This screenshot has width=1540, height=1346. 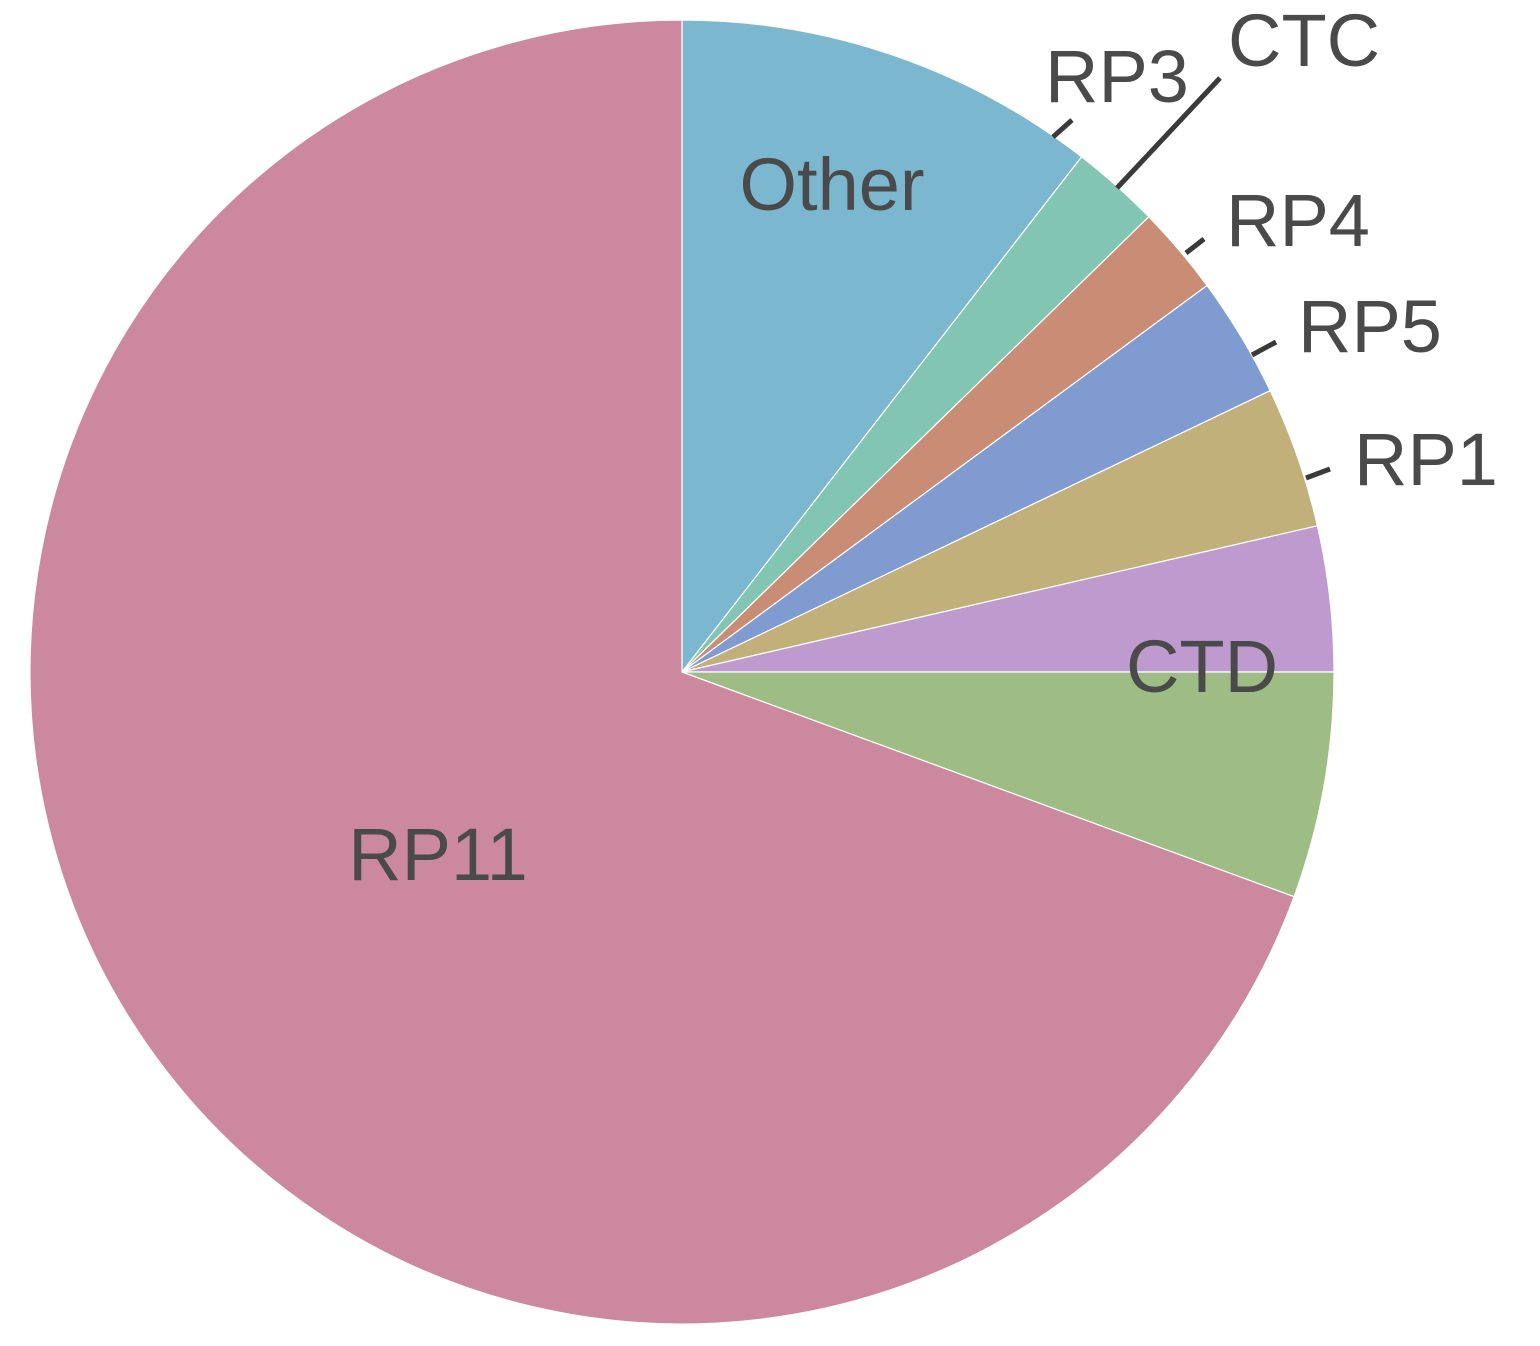 What do you see at coordinates (1304, 41) in the screenshot?
I see `slice-label-ctc: CTC` at bounding box center [1304, 41].